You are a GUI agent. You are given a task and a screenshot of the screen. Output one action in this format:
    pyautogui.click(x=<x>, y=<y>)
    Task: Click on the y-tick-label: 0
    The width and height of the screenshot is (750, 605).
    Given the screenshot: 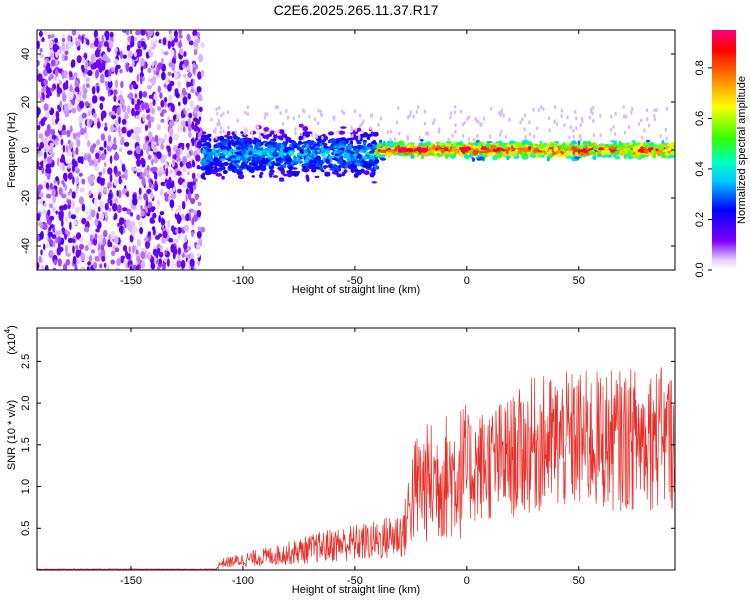 What is the action you would take?
    pyautogui.click(x=26, y=150)
    